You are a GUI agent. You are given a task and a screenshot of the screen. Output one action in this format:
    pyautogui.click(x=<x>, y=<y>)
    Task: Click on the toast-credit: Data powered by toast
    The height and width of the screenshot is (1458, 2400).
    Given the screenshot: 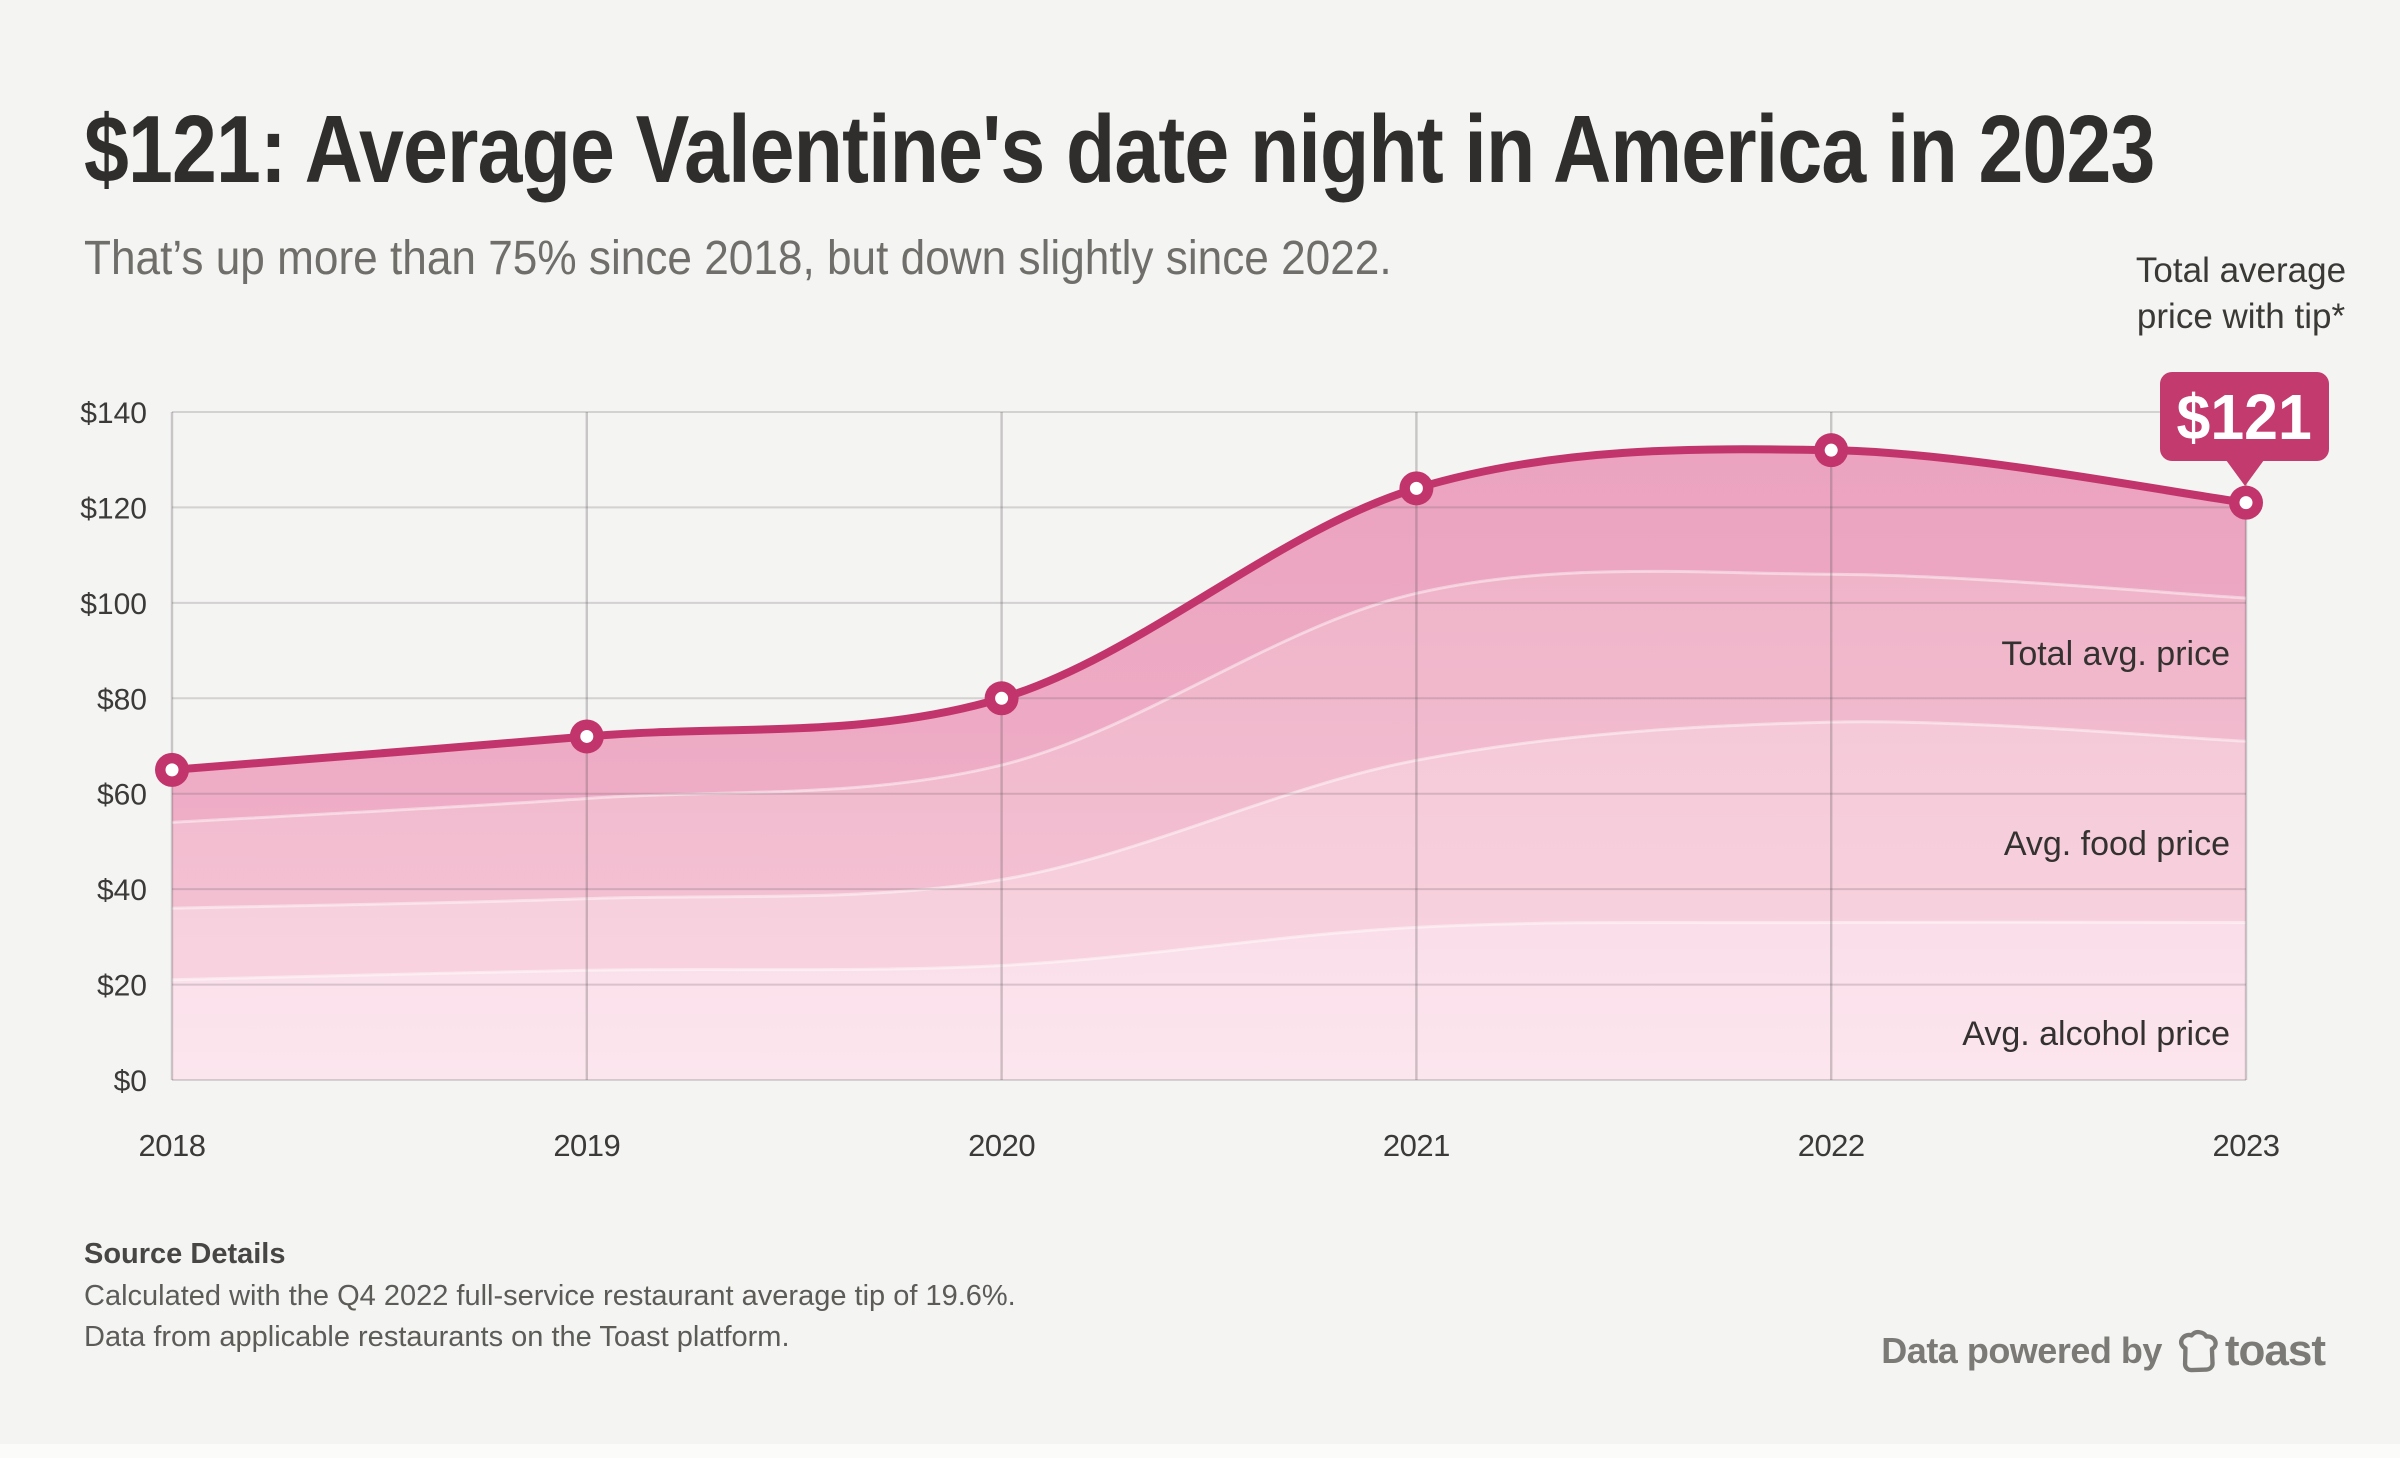 What is the action you would take?
    pyautogui.click(x=2103, y=1351)
    